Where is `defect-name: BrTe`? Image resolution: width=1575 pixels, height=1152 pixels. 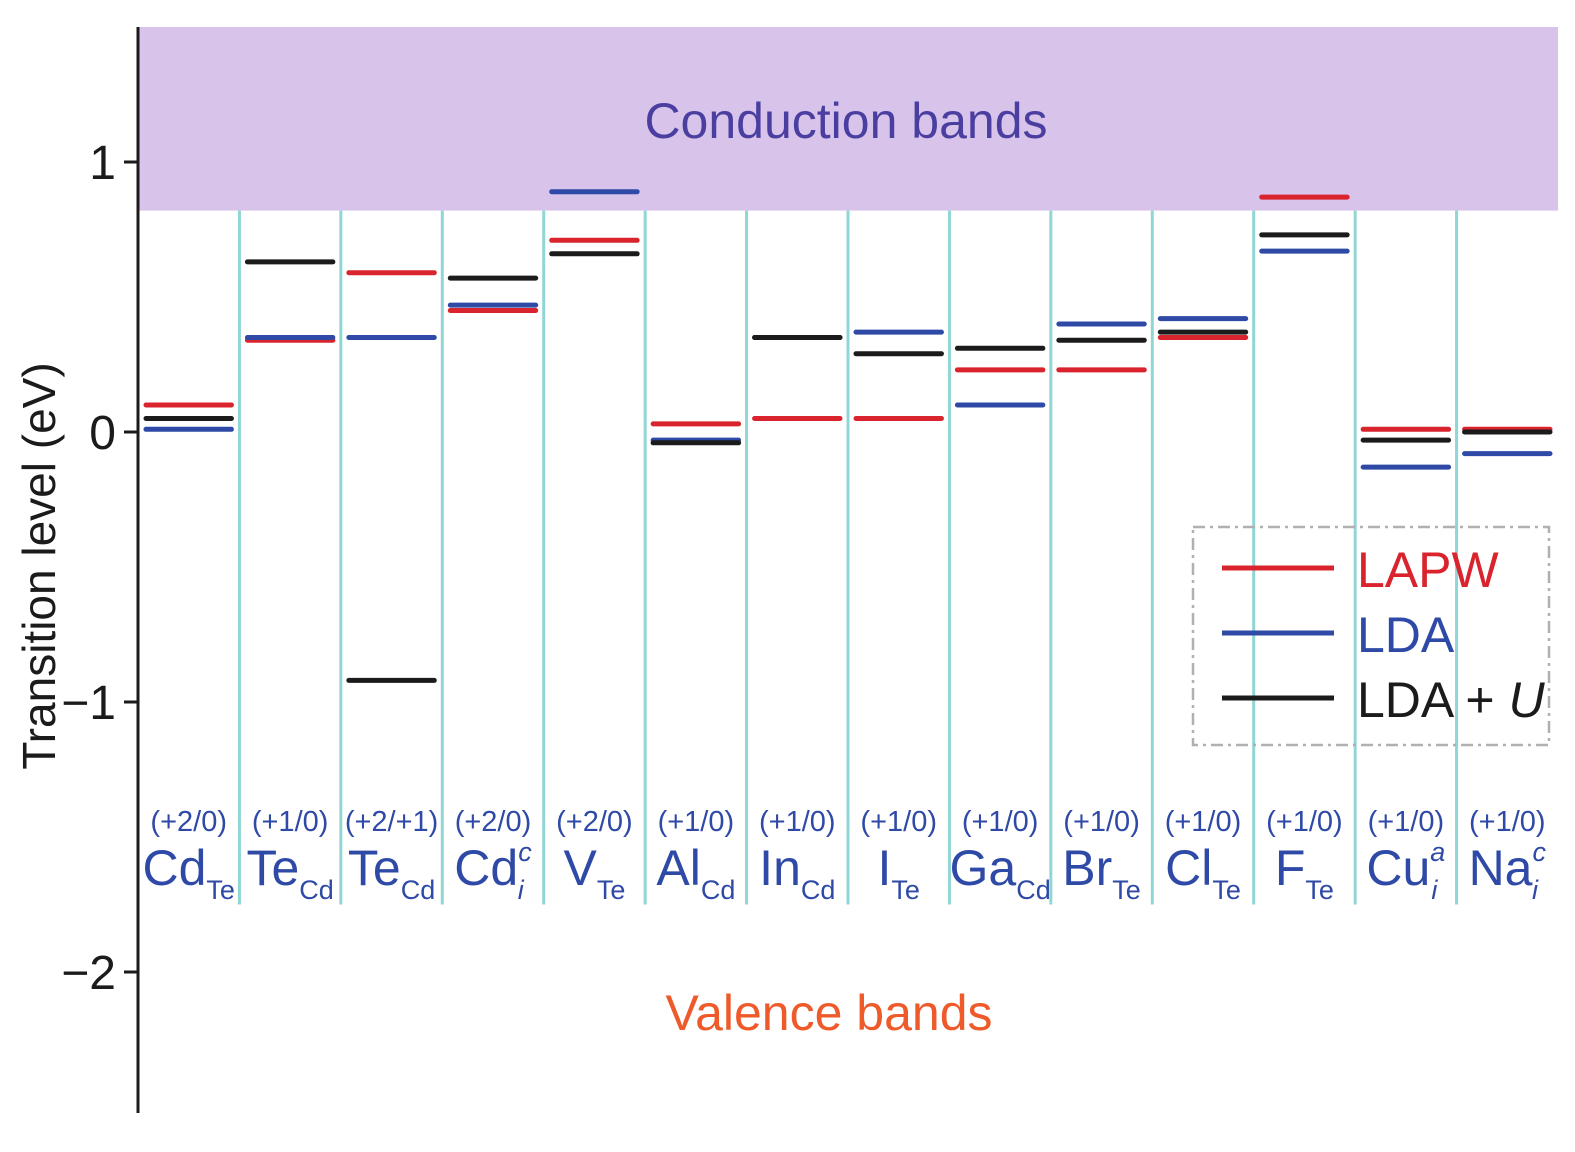 defect-name: BrTe is located at coordinates (1101, 872).